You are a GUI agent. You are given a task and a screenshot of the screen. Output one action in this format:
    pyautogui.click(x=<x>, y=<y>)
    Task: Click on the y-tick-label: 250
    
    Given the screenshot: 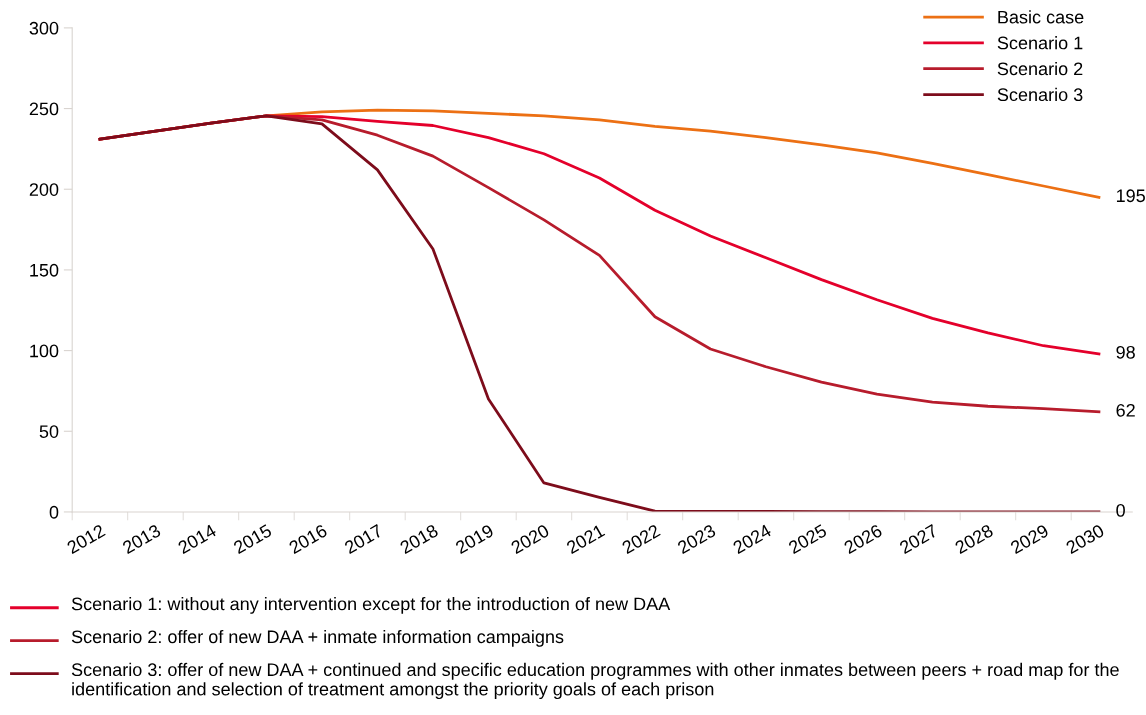 What is the action you would take?
    pyautogui.click(x=44, y=109)
    